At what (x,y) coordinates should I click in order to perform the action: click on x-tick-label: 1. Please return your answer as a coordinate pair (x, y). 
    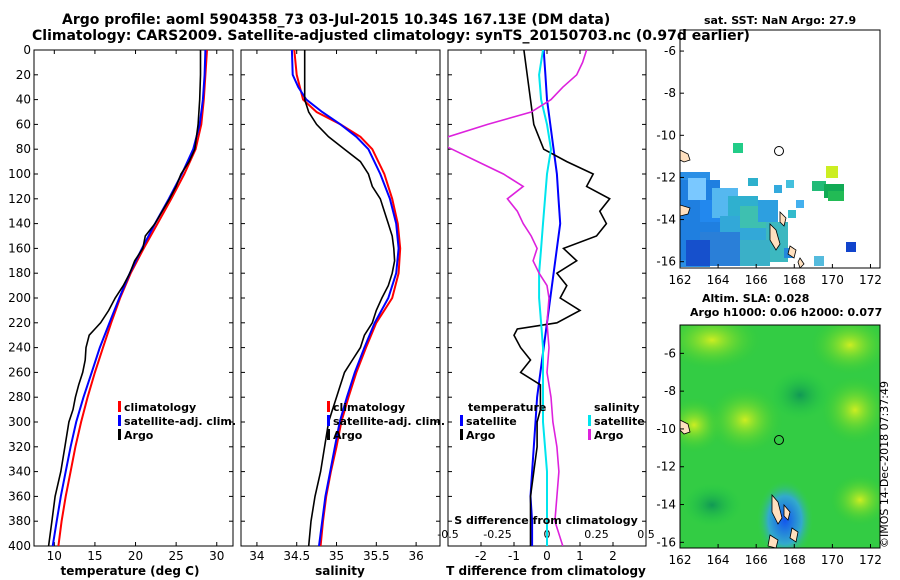
    Looking at the image, I should click on (580, 556).